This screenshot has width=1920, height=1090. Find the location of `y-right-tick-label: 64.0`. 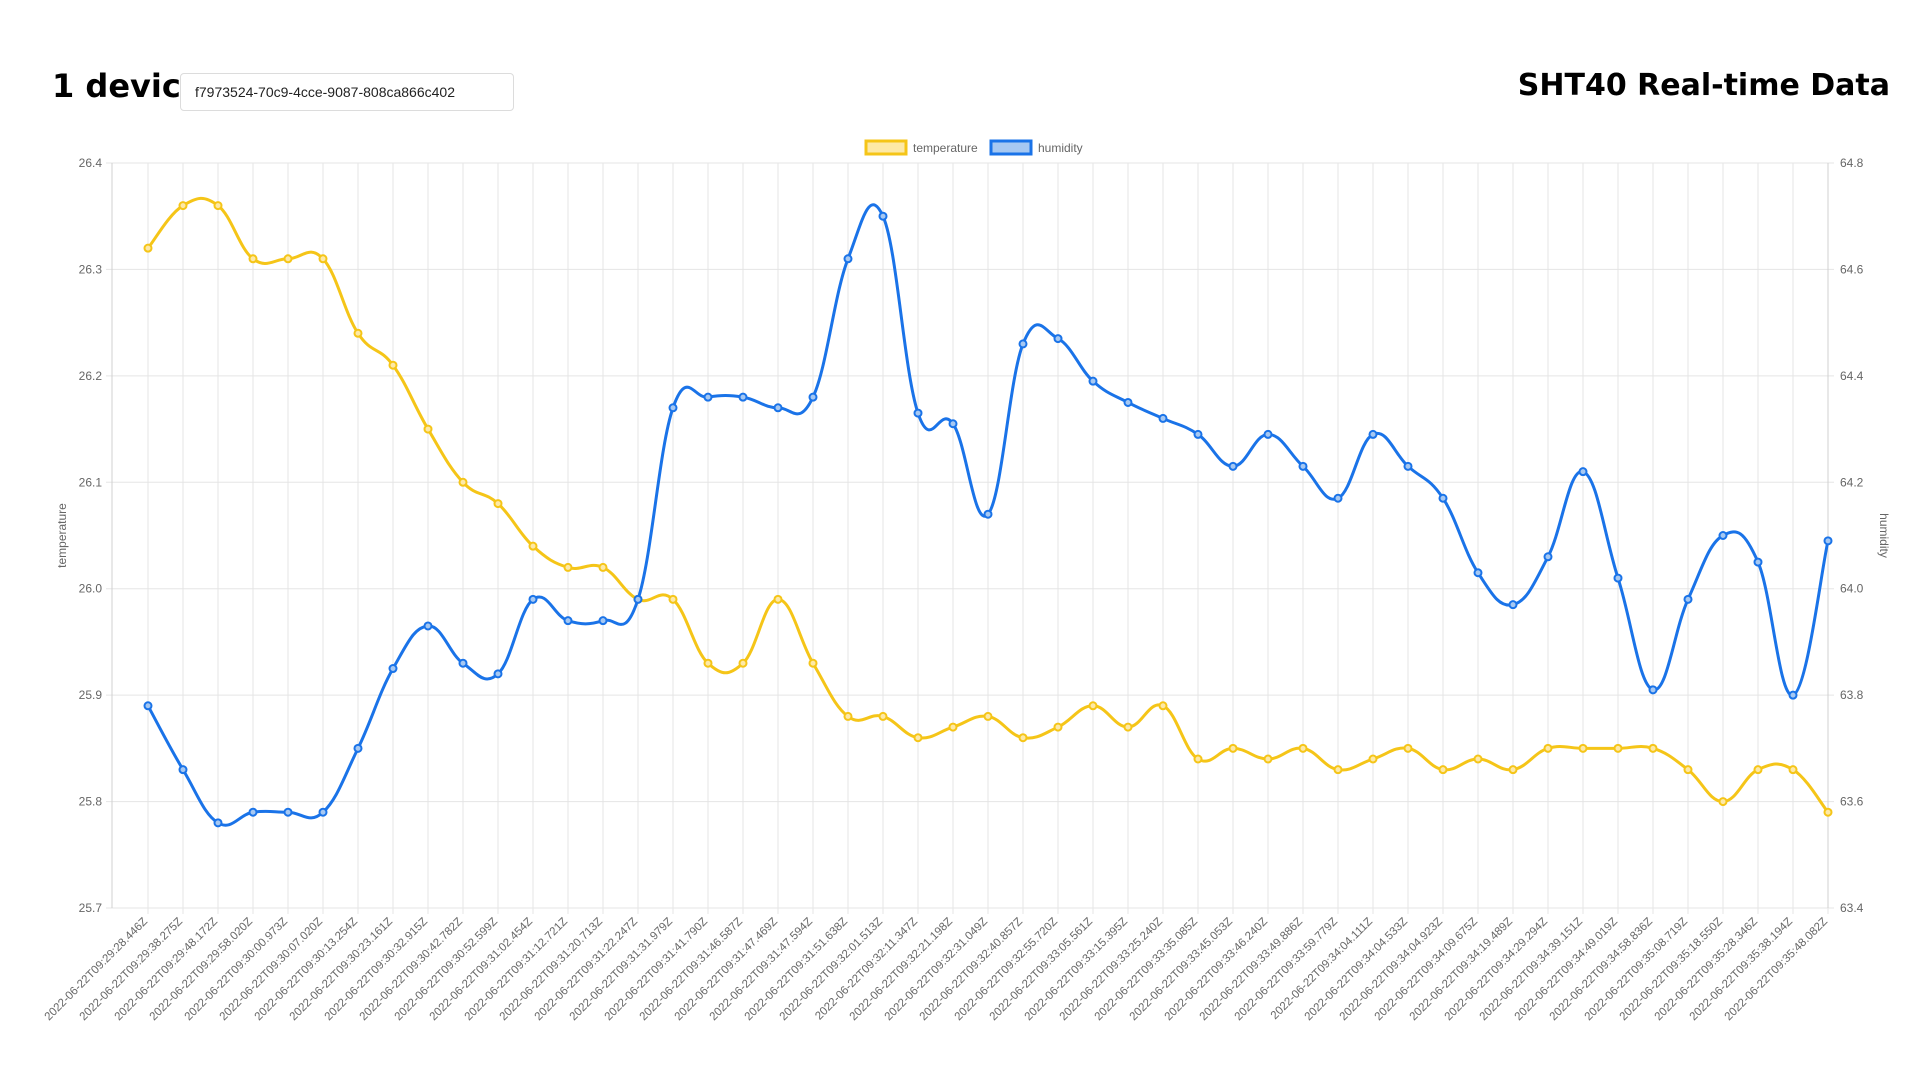

y-right-tick-label: 64.0 is located at coordinates (1852, 589).